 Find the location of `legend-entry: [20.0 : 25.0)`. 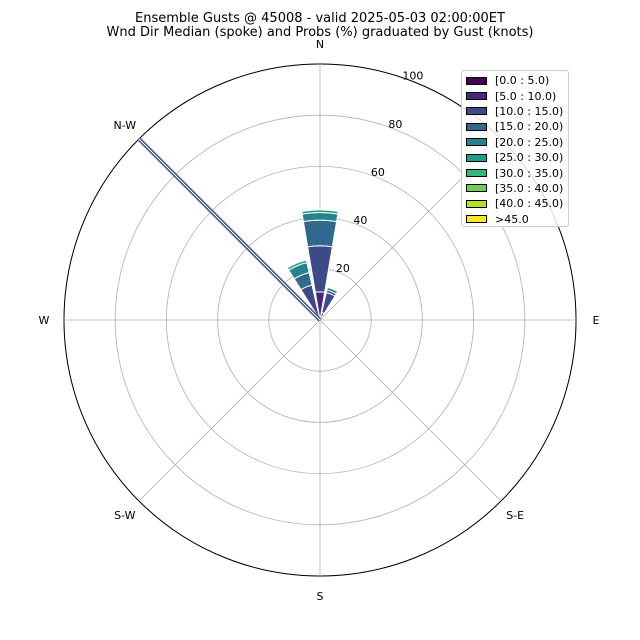

legend-entry: [20.0 : 25.0) is located at coordinates (517, 142).